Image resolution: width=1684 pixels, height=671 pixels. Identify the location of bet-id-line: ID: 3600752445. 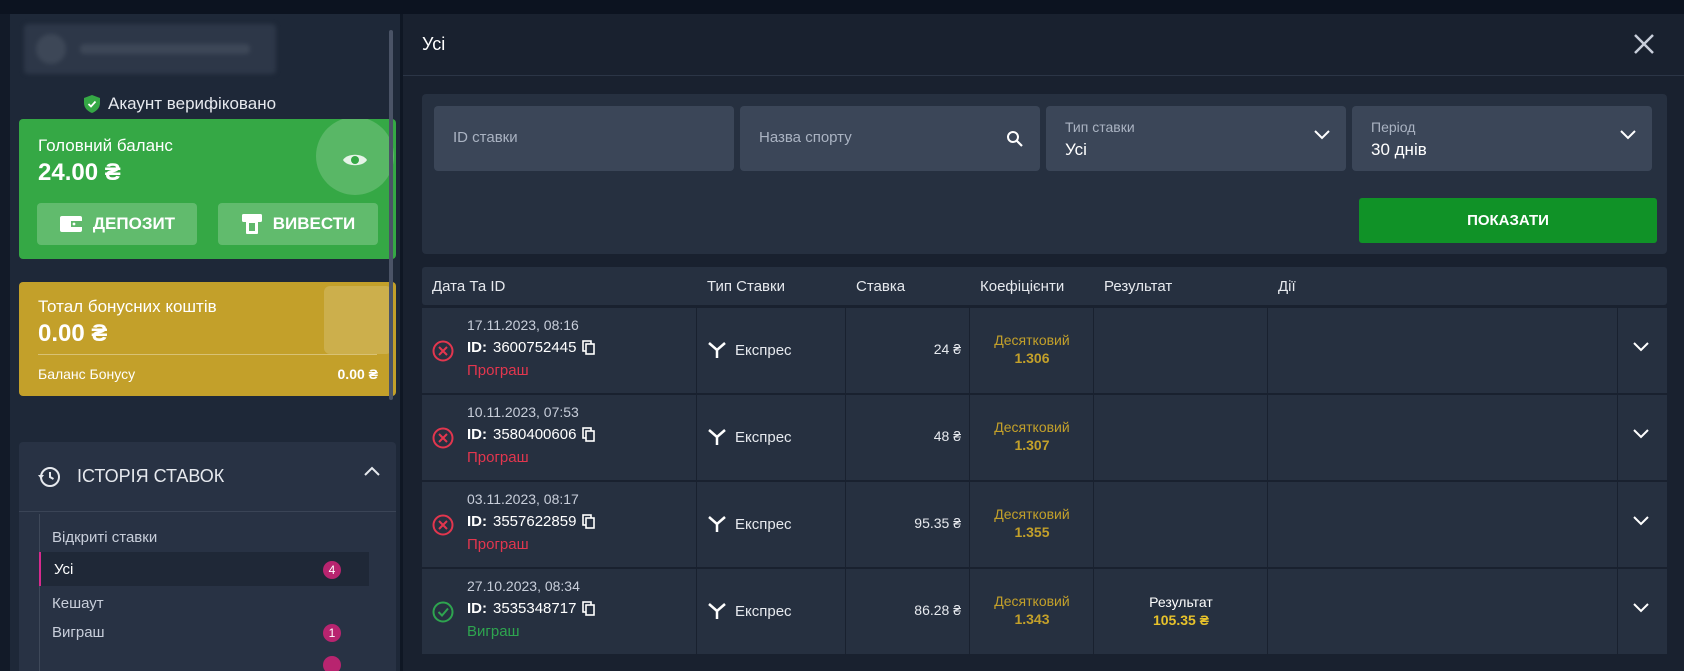
(531, 347).